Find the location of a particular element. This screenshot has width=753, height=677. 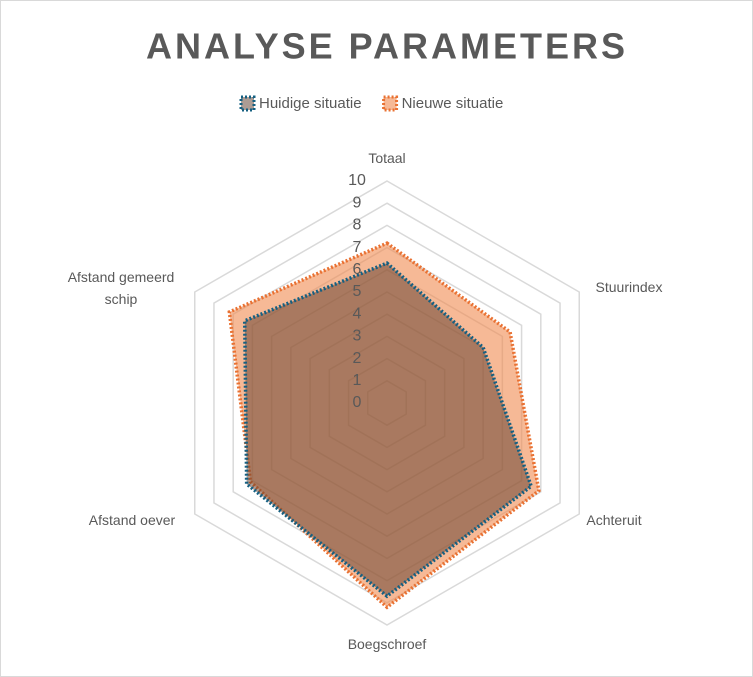

y-tick-label: 2 is located at coordinates (357, 358).